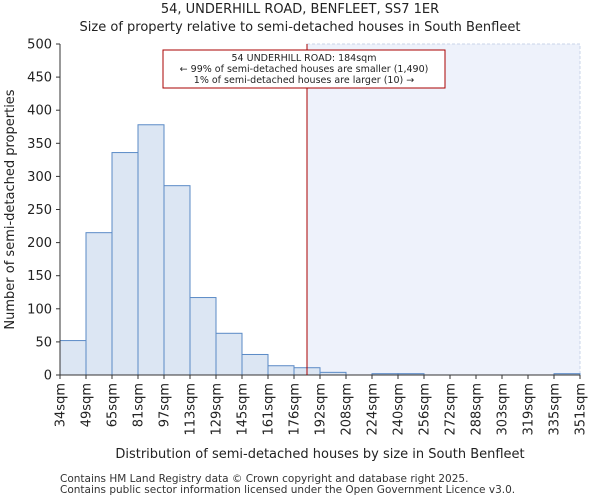 The height and width of the screenshot is (500, 600). I want to click on x-tick-label: 65sqm, so click(113, 405).